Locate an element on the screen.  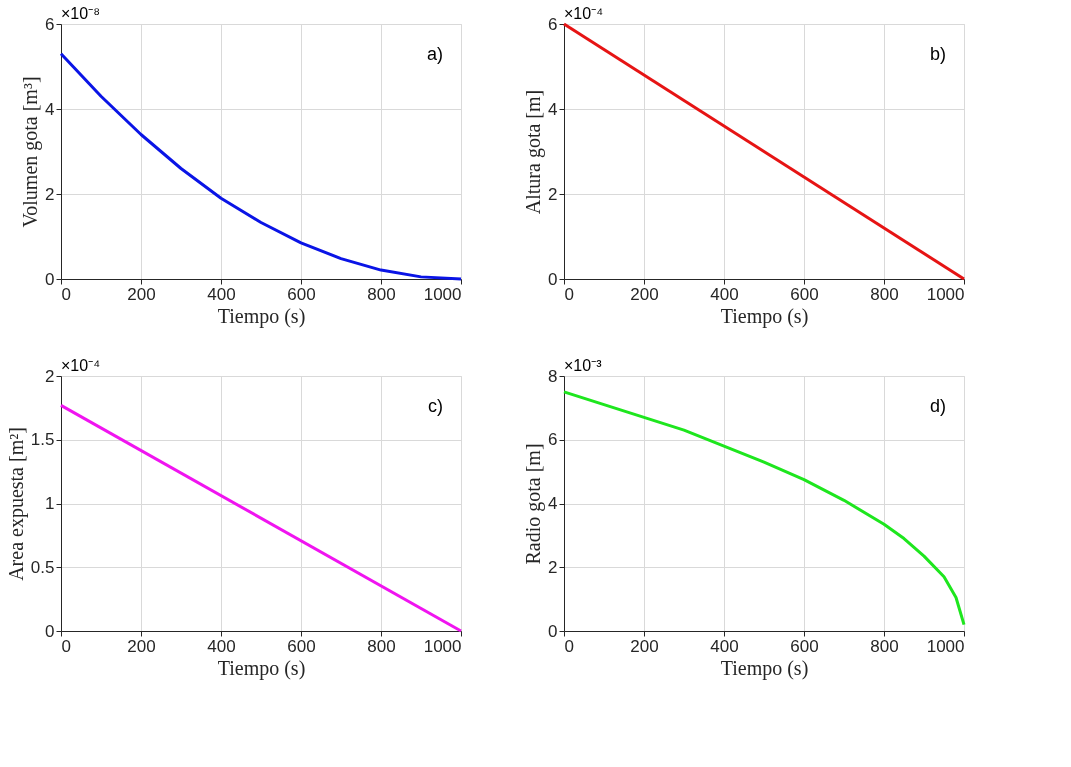
y-tick-label: 1 is located at coordinates (50, 503).